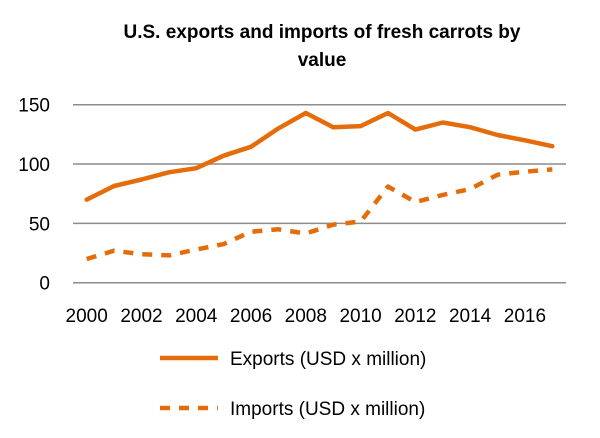 This screenshot has height=438, width=600. I want to click on x-tick-label: 2002, so click(141, 316).